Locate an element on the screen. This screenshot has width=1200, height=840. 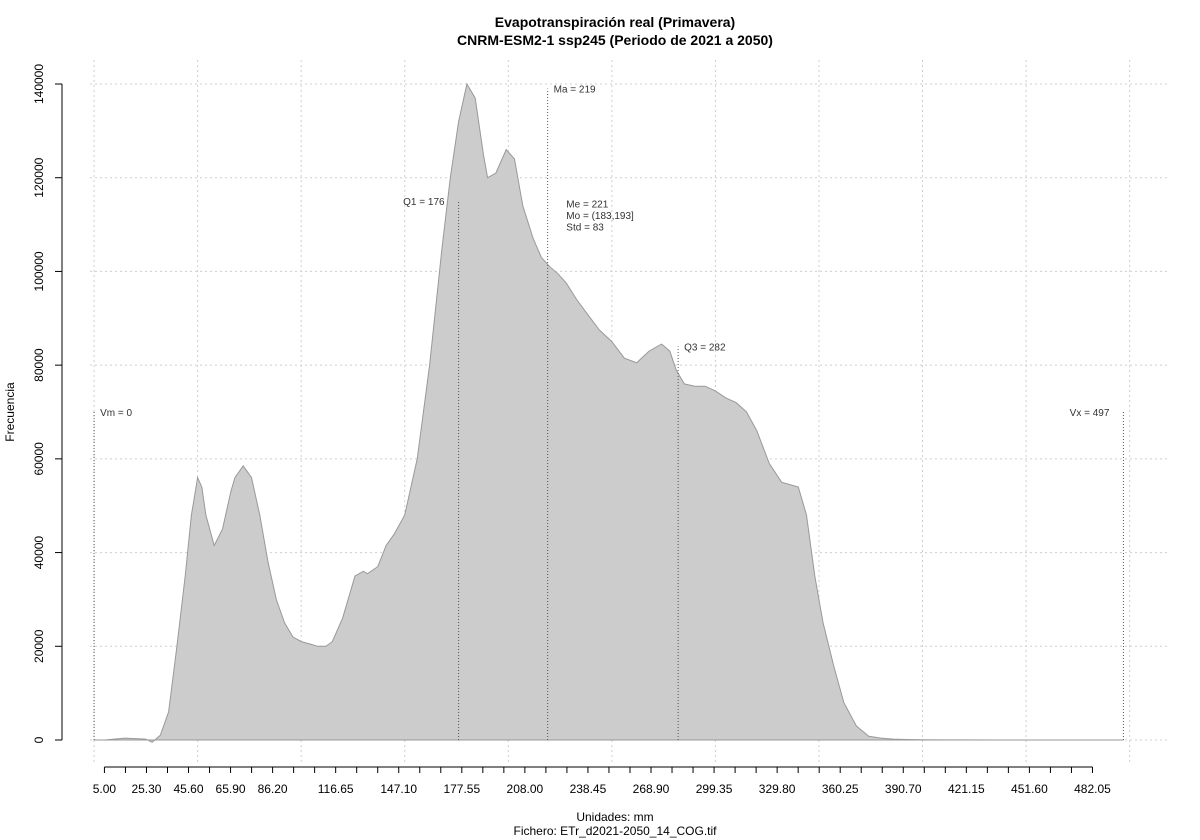
x-tick-label: 208.00 is located at coordinates (525, 789).